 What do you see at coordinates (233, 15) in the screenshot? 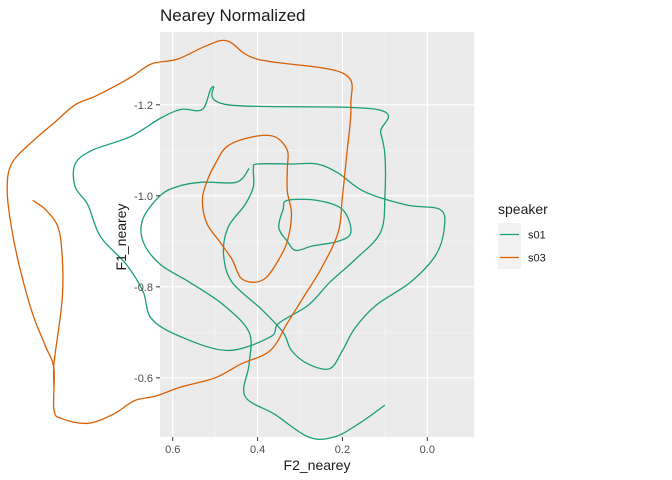
I see `chart-title: Nearey Normalized` at bounding box center [233, 15].